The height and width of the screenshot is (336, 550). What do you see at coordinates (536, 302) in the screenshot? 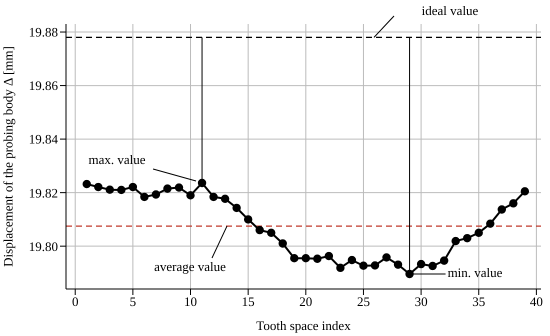
I see `x-tick-label: 40` at bounding box center [536, 302].